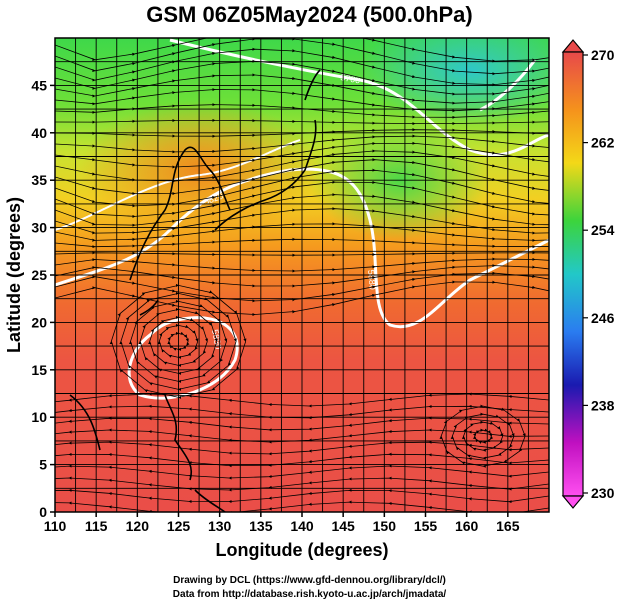 The width and height of the screenshot is (619, 605). I want to click on colorbar-min-arrow, so click(573, 502).